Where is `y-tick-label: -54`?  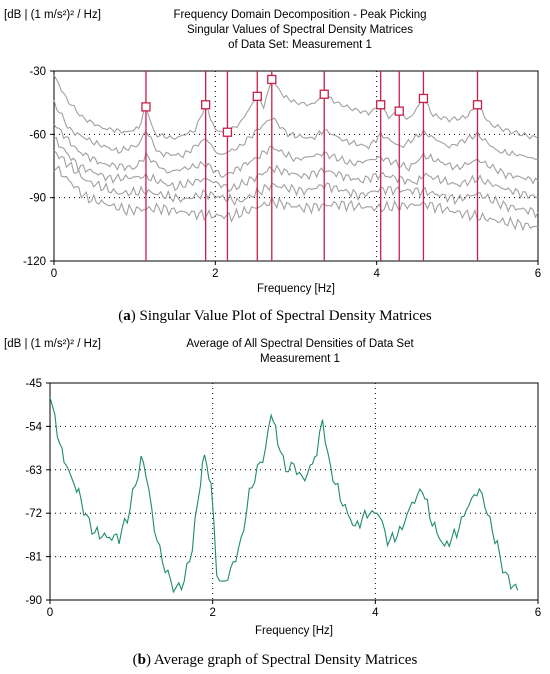
y-tick-label: -54 is located at coordinates (33, 427).